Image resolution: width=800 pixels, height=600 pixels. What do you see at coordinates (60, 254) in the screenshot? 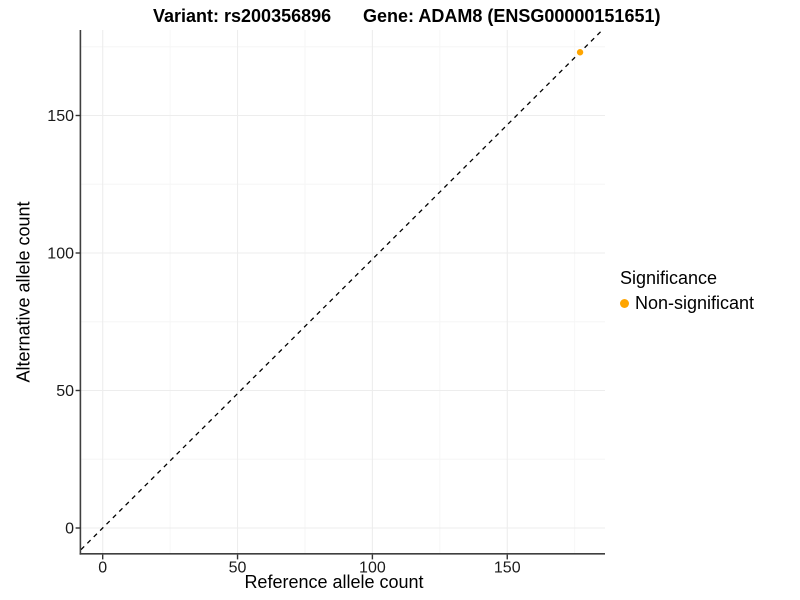
I see `y-tick-label: 100` at bounding box center [60, 254].